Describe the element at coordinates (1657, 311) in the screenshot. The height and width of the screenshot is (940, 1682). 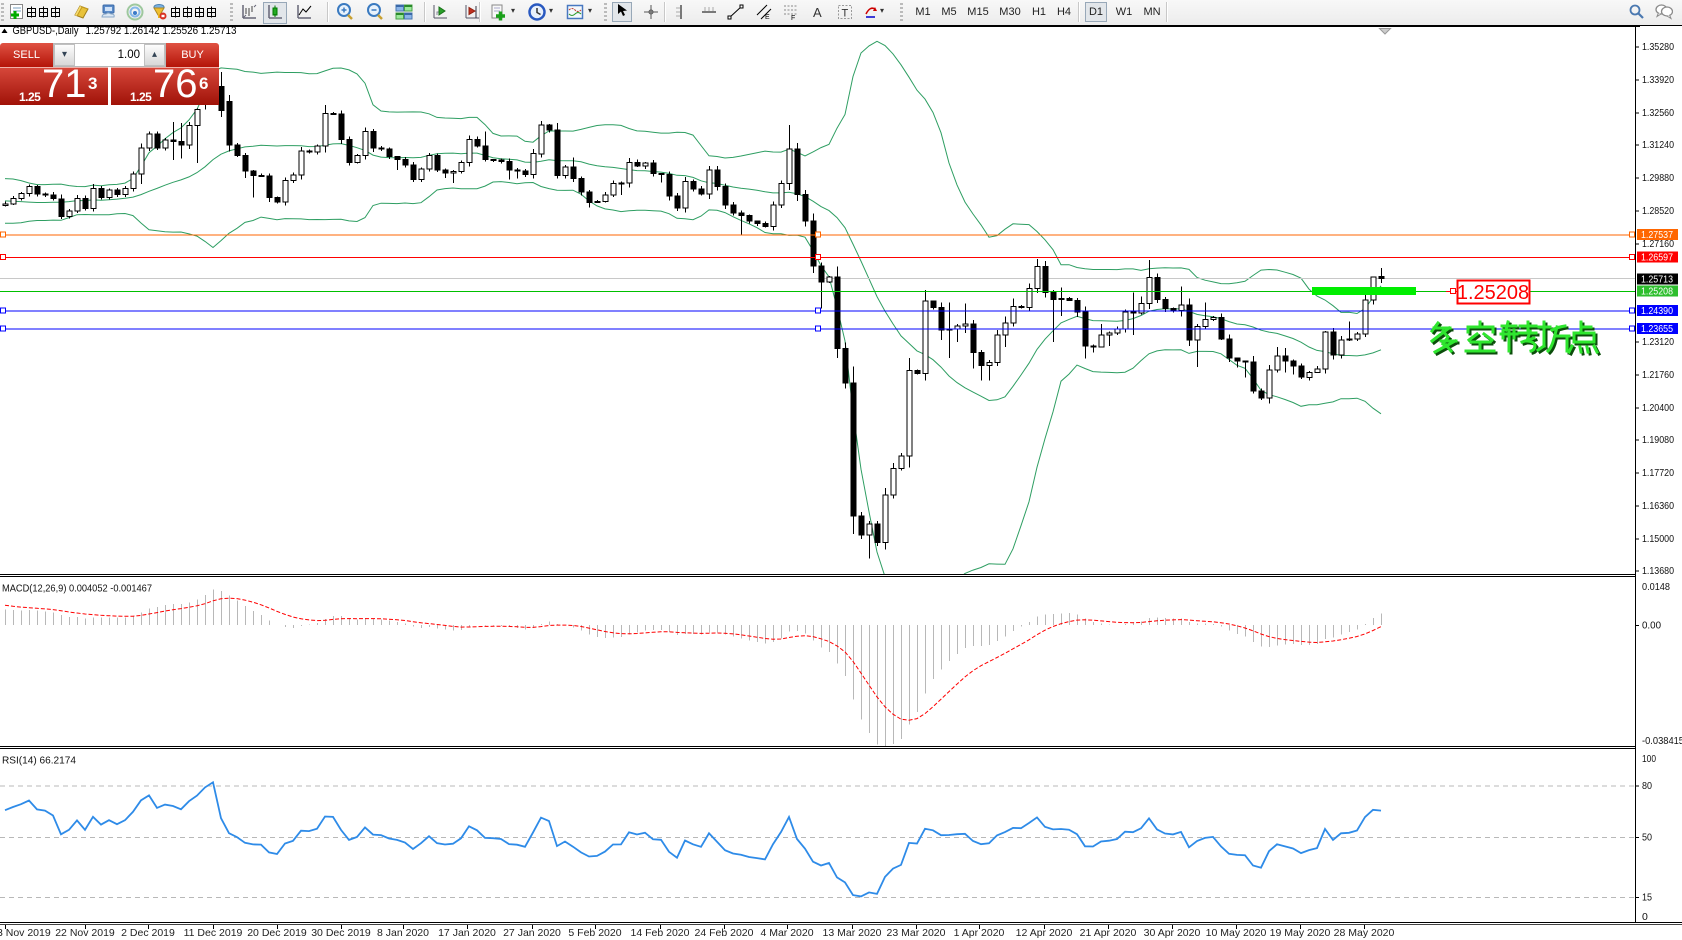
I see `svg-text: 1.24390` at that location.